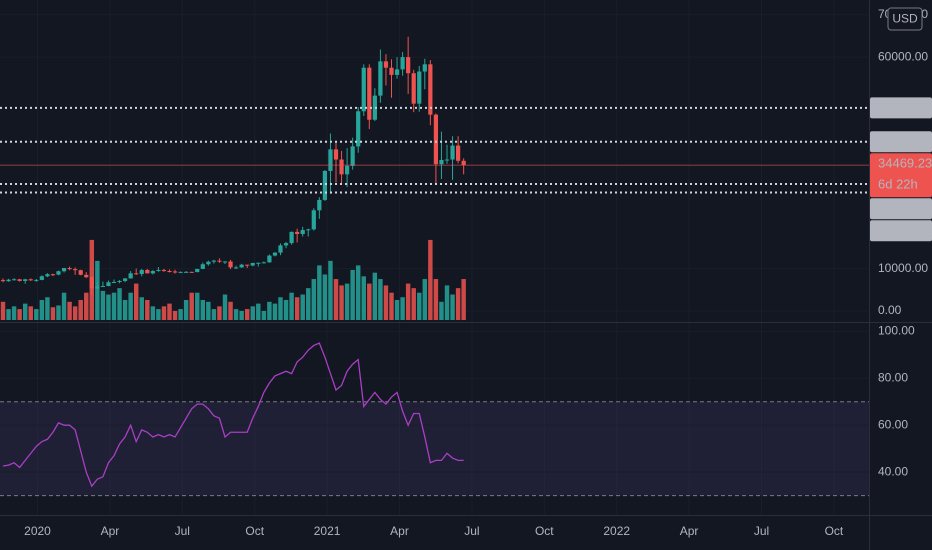 The width and height of the screenshot is (932, 550). I want to click on rsi-tick-label: 80.00, so click(893, 377).